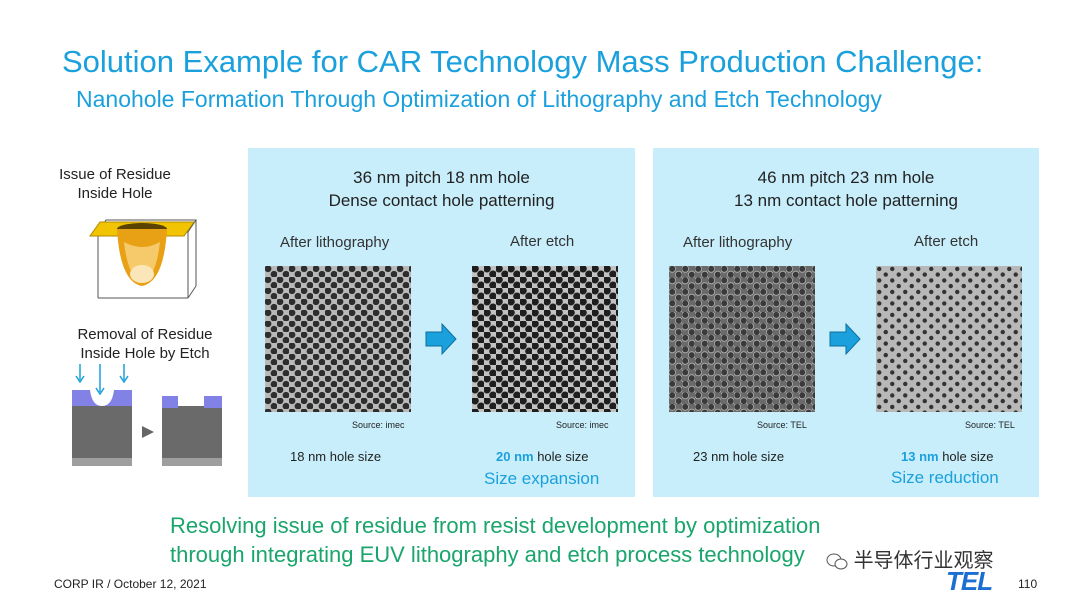 The height and width of the screenshot is (606, 1080). What do you see at coordinates (147, 415) in the screenshot?
I see `etch-removal-illustration` at bounding box center [147, 415].